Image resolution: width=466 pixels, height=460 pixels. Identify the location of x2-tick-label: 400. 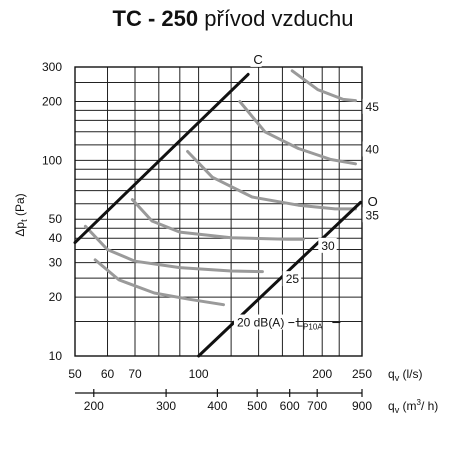
(217, 406).